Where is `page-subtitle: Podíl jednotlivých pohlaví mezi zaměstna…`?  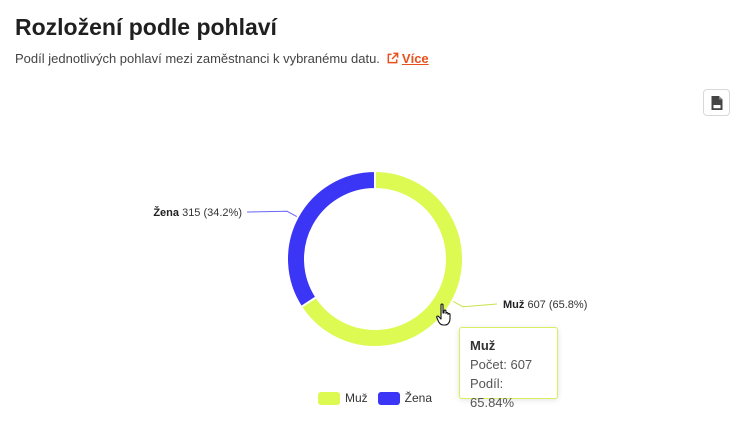 page-subtitle: Podíl jednotlivých pohlaví mezi zaměstna… is located at coordinates (222, 58).